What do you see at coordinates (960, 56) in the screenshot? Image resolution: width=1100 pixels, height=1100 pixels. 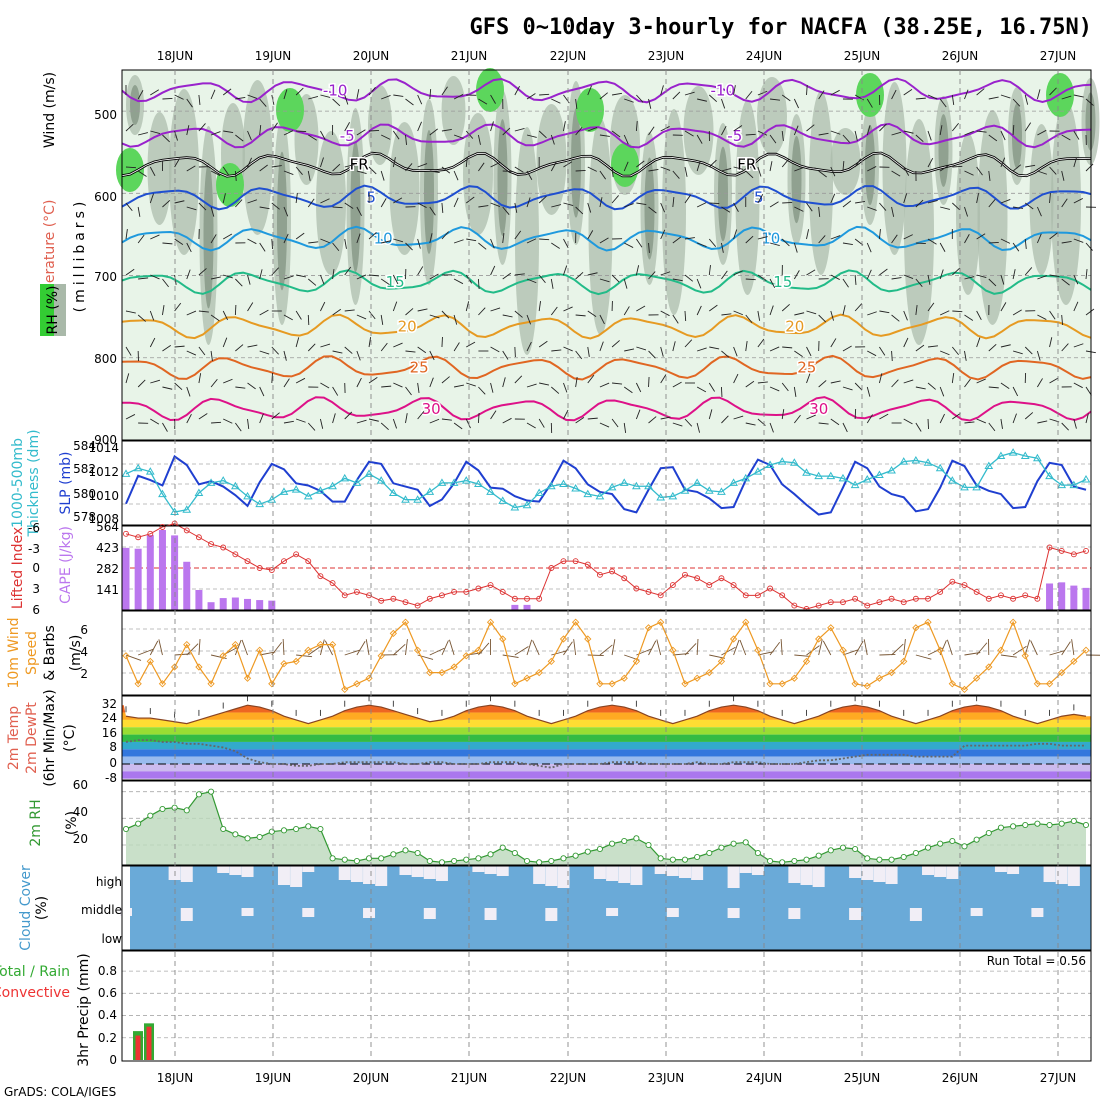 I see `date-tick-top: 26JUN` at bounding box center [960, 56].